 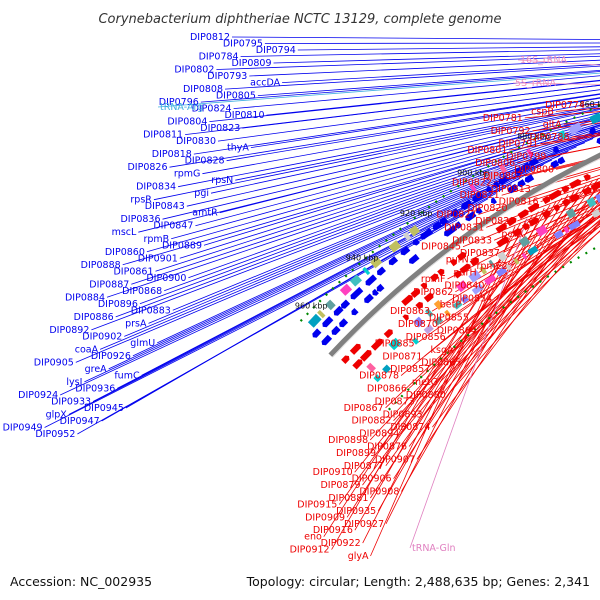 What do you see at coordinates (201, 193) in the screenshot?
I see `gene-label: pgi` at bounding box center [201, 193].